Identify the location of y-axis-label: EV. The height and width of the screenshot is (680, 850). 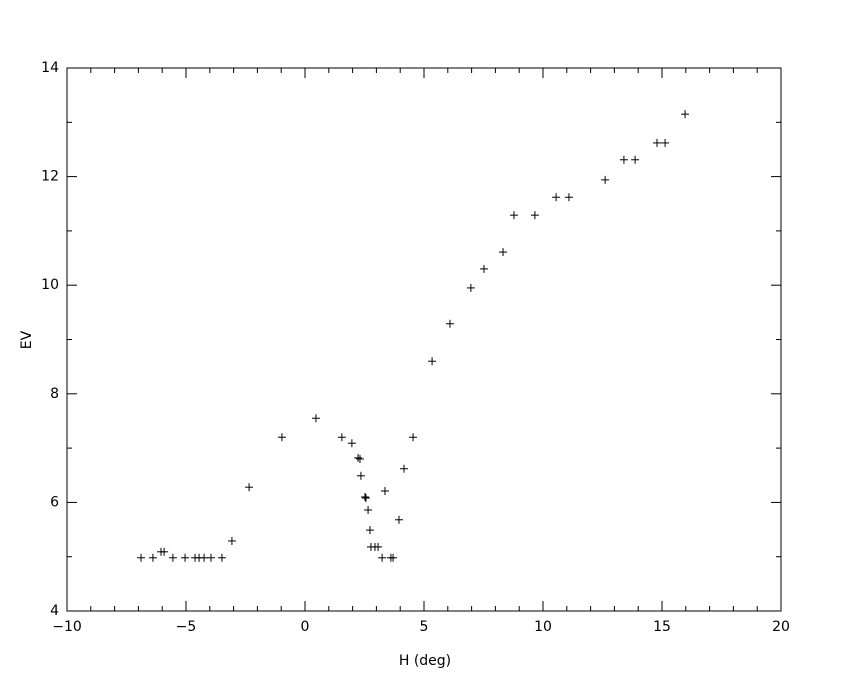
(27, 339).